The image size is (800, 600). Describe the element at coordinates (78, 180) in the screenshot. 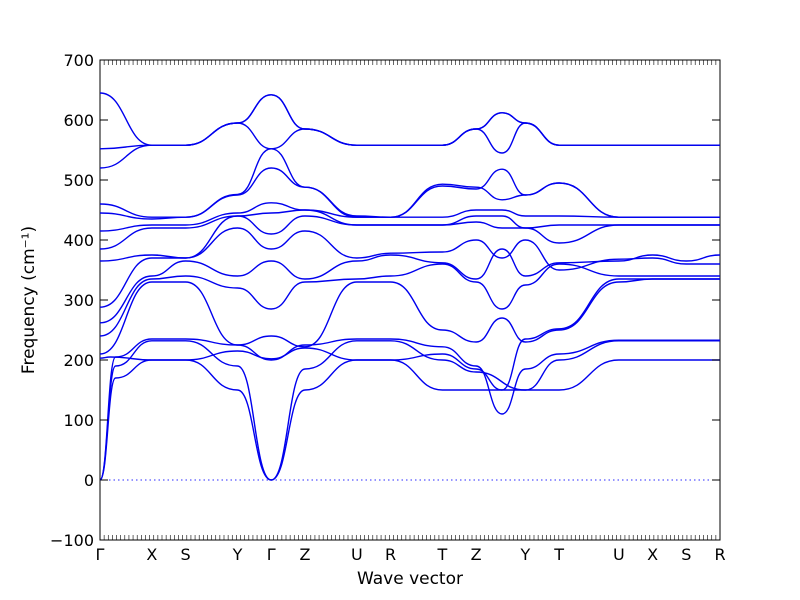

I see `y-tick-label: 500` at that location.